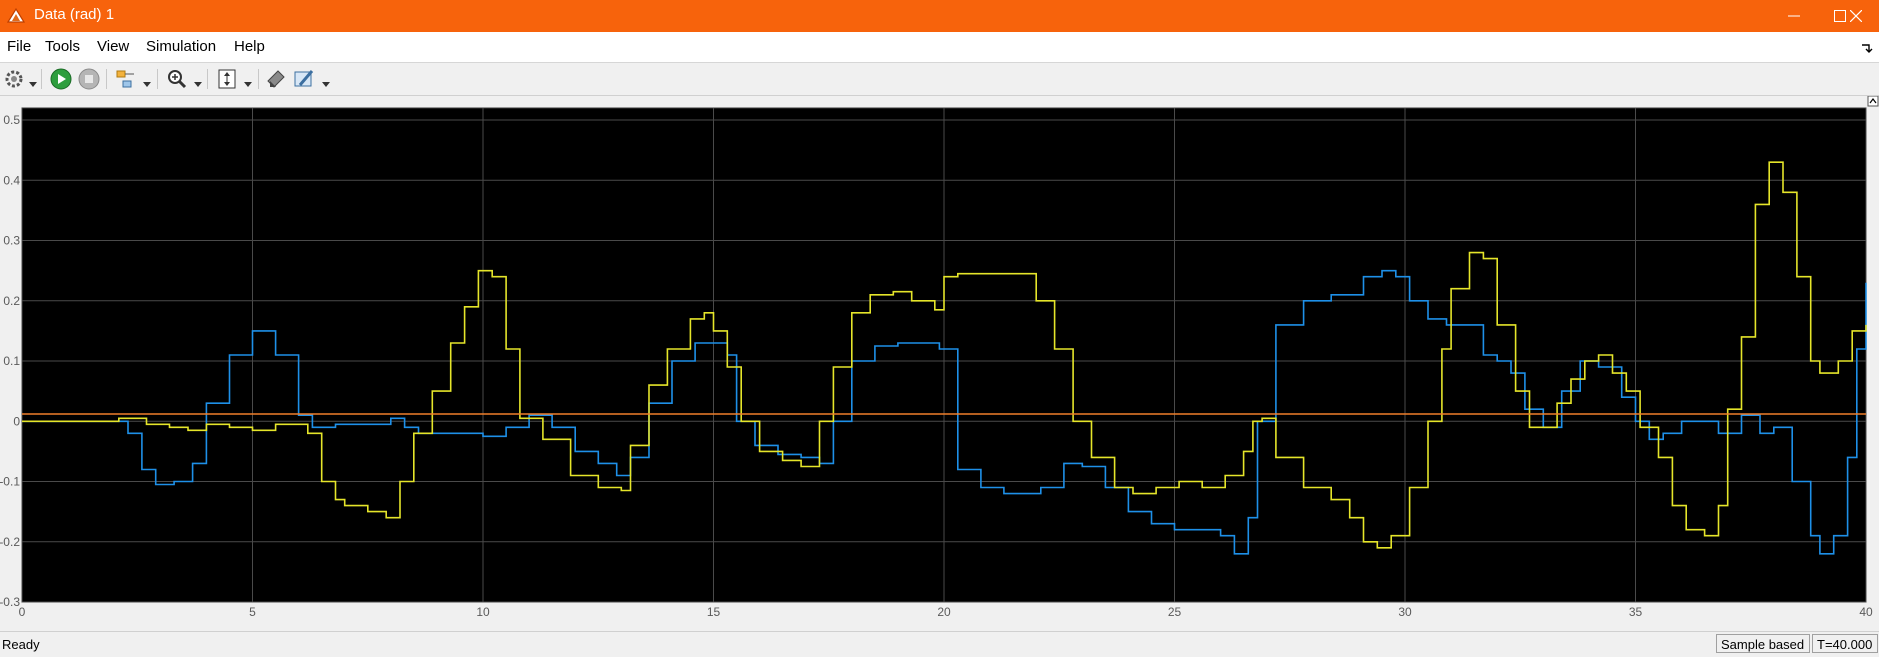 The width and height of the screenshot is (1879, 657). Describe the element at coordinates (113, 46) in the screenshot. I see `menu-view: View` at that location.